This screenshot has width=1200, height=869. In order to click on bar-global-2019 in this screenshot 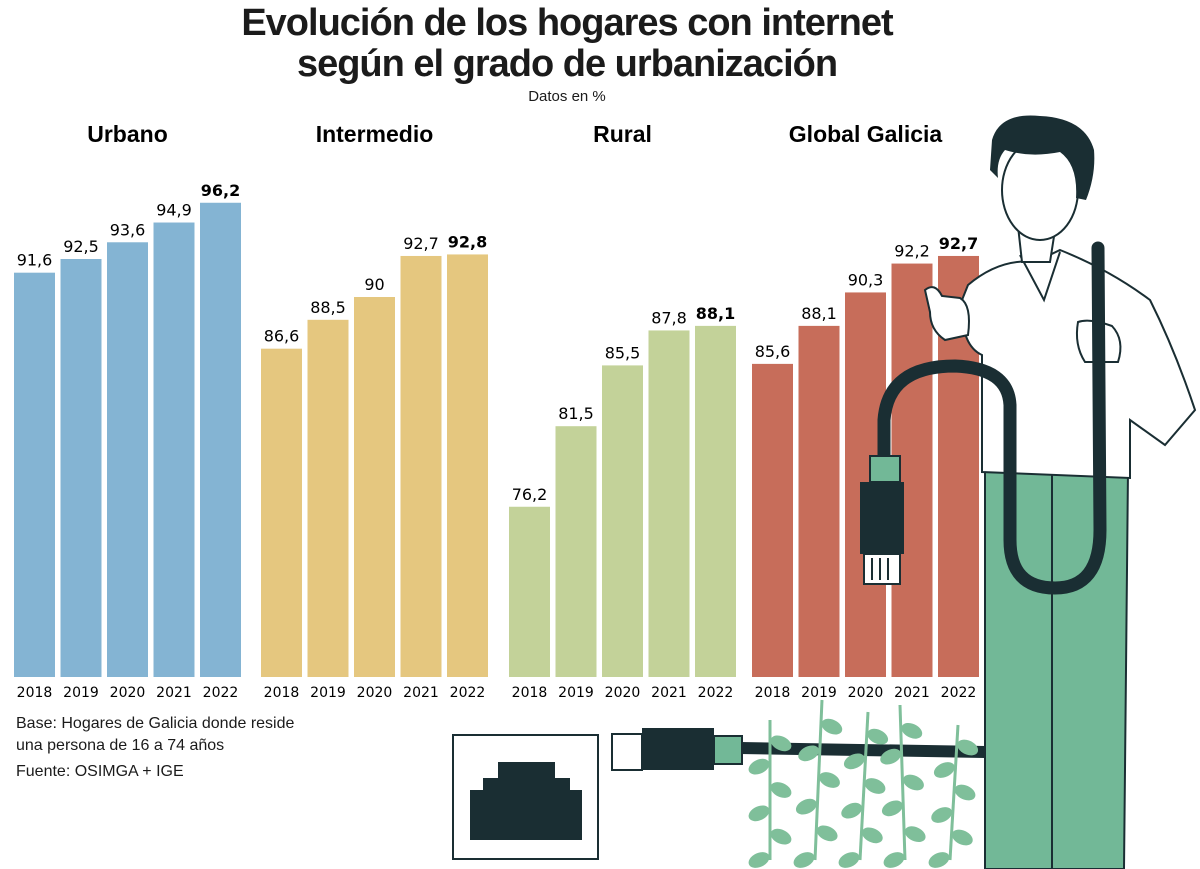, I will do `click(819, 501)`.